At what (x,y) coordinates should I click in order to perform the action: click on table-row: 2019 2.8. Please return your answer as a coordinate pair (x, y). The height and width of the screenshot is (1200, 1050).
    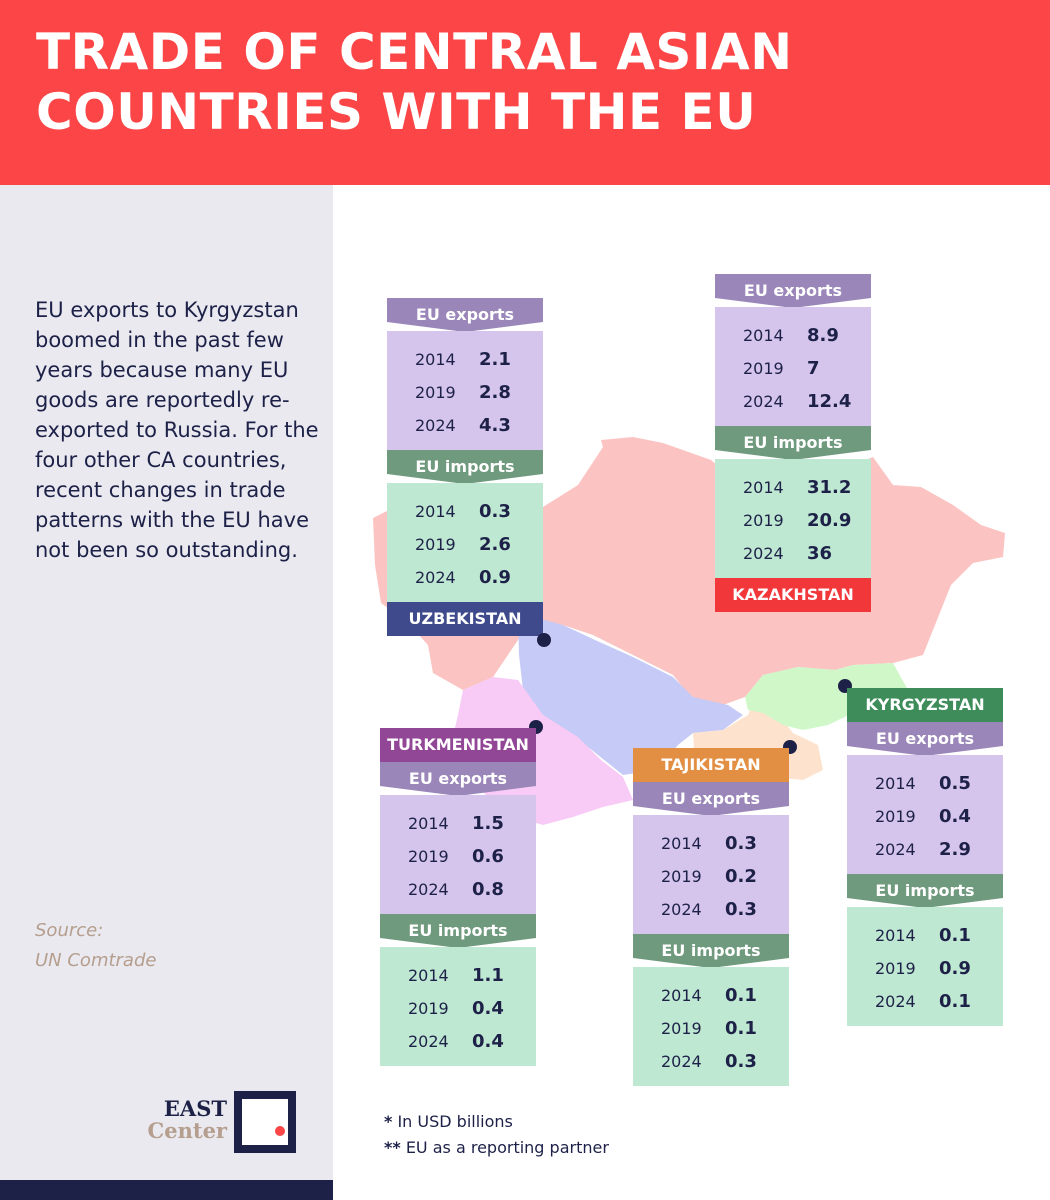
    Looking at the image, I should click on (463, 392).